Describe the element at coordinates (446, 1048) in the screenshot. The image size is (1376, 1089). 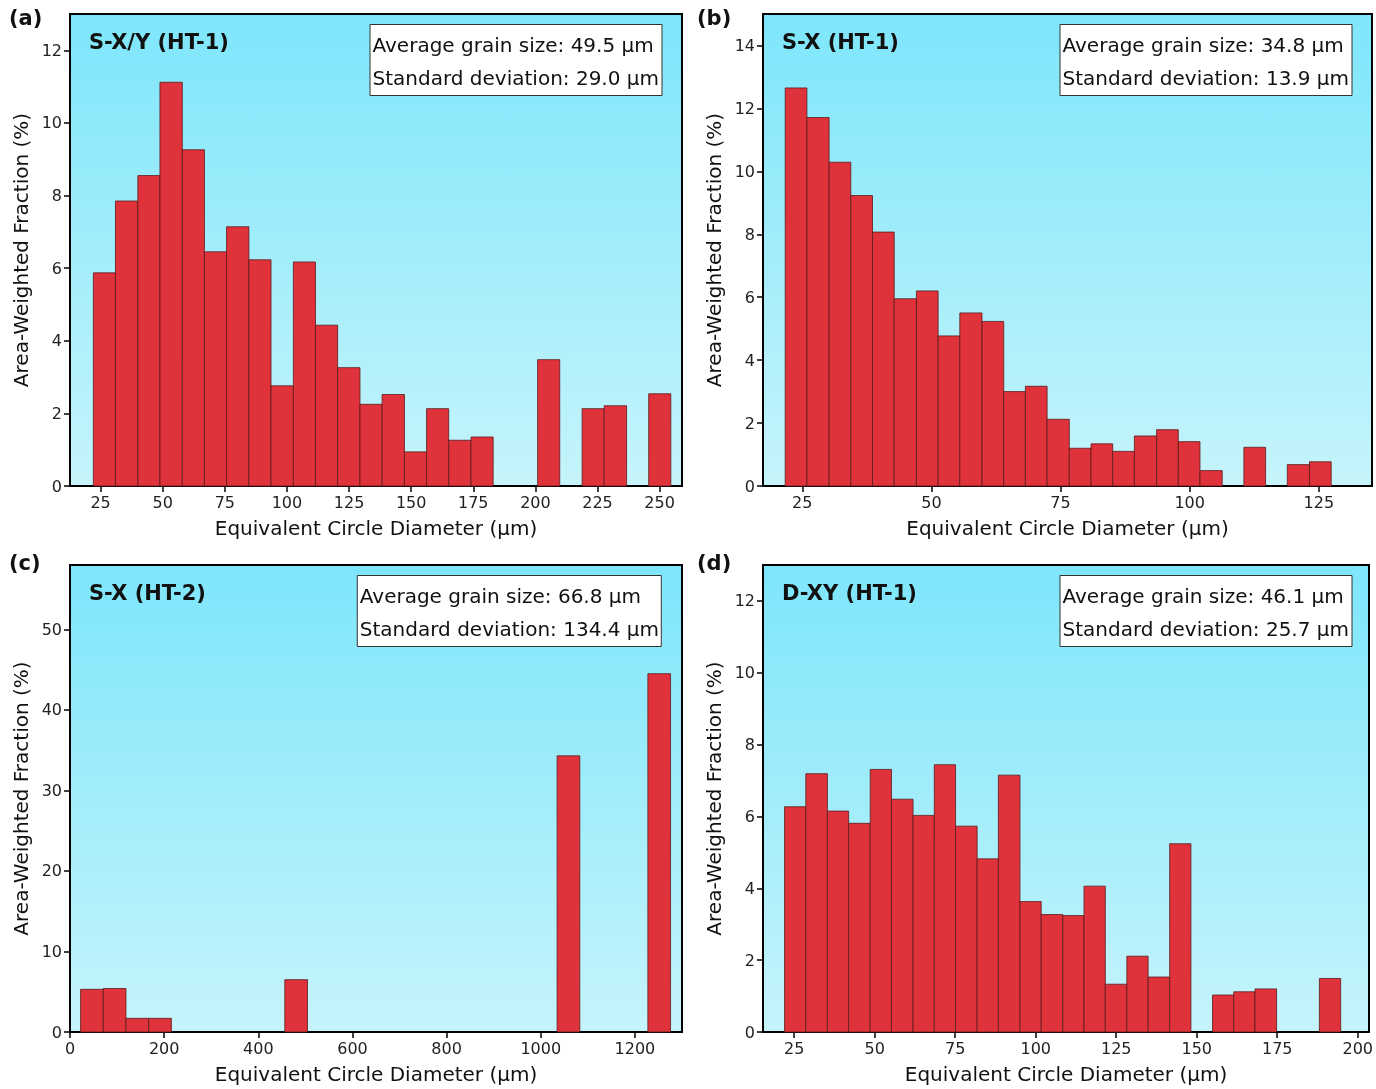
I see `x-tick-label: 800` at that location.